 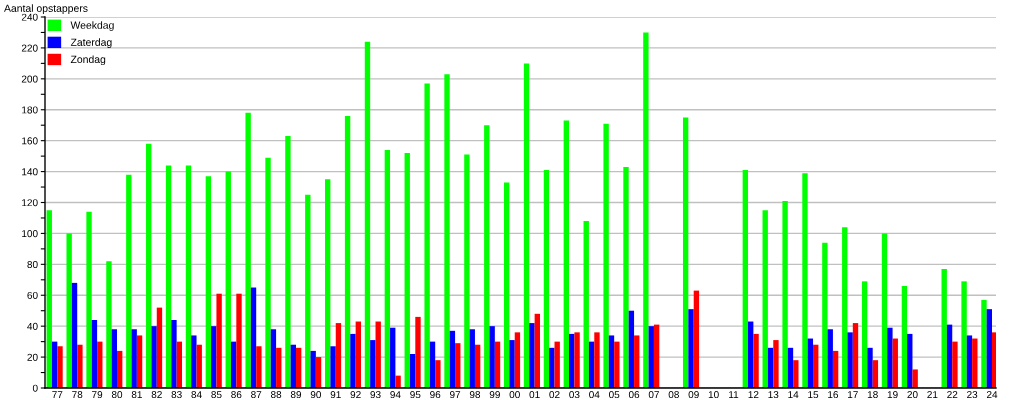 I want to click on x-tick-label: 98, so click(x=475, y=395).